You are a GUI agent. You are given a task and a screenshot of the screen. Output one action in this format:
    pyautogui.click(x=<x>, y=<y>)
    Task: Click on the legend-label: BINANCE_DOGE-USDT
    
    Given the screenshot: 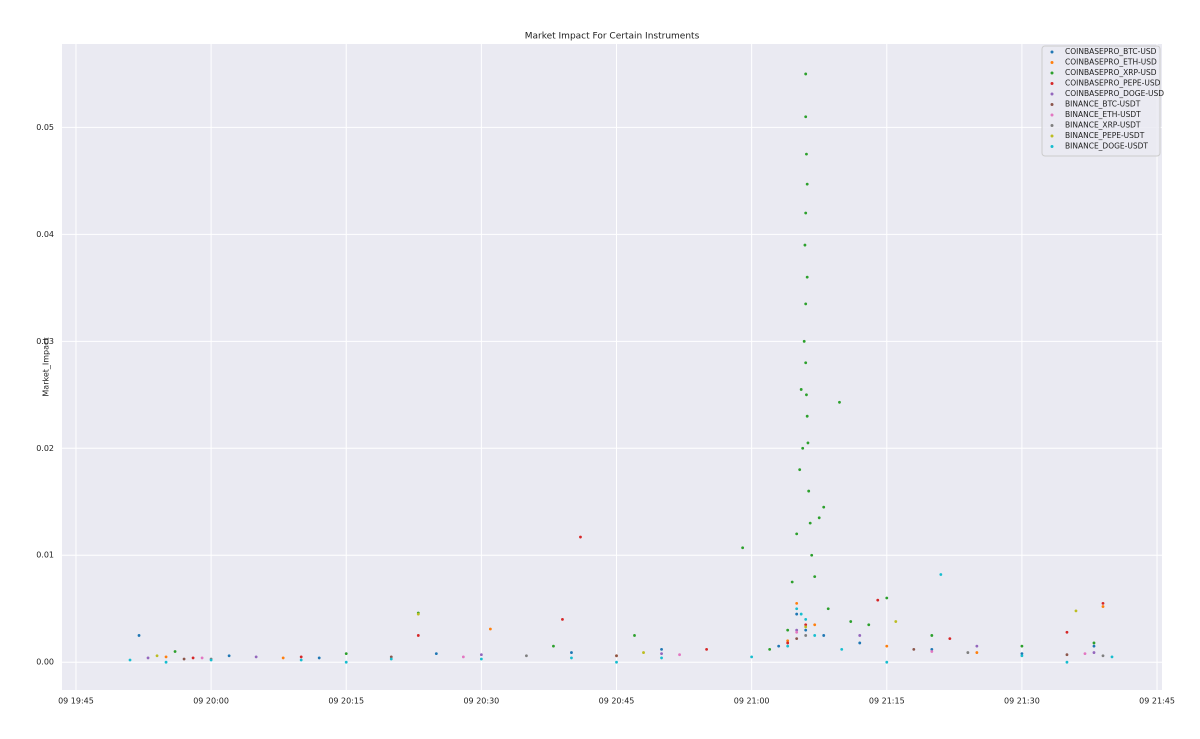 What is the action you would take?
    pyautogui.click(x=1106, y=146)
    